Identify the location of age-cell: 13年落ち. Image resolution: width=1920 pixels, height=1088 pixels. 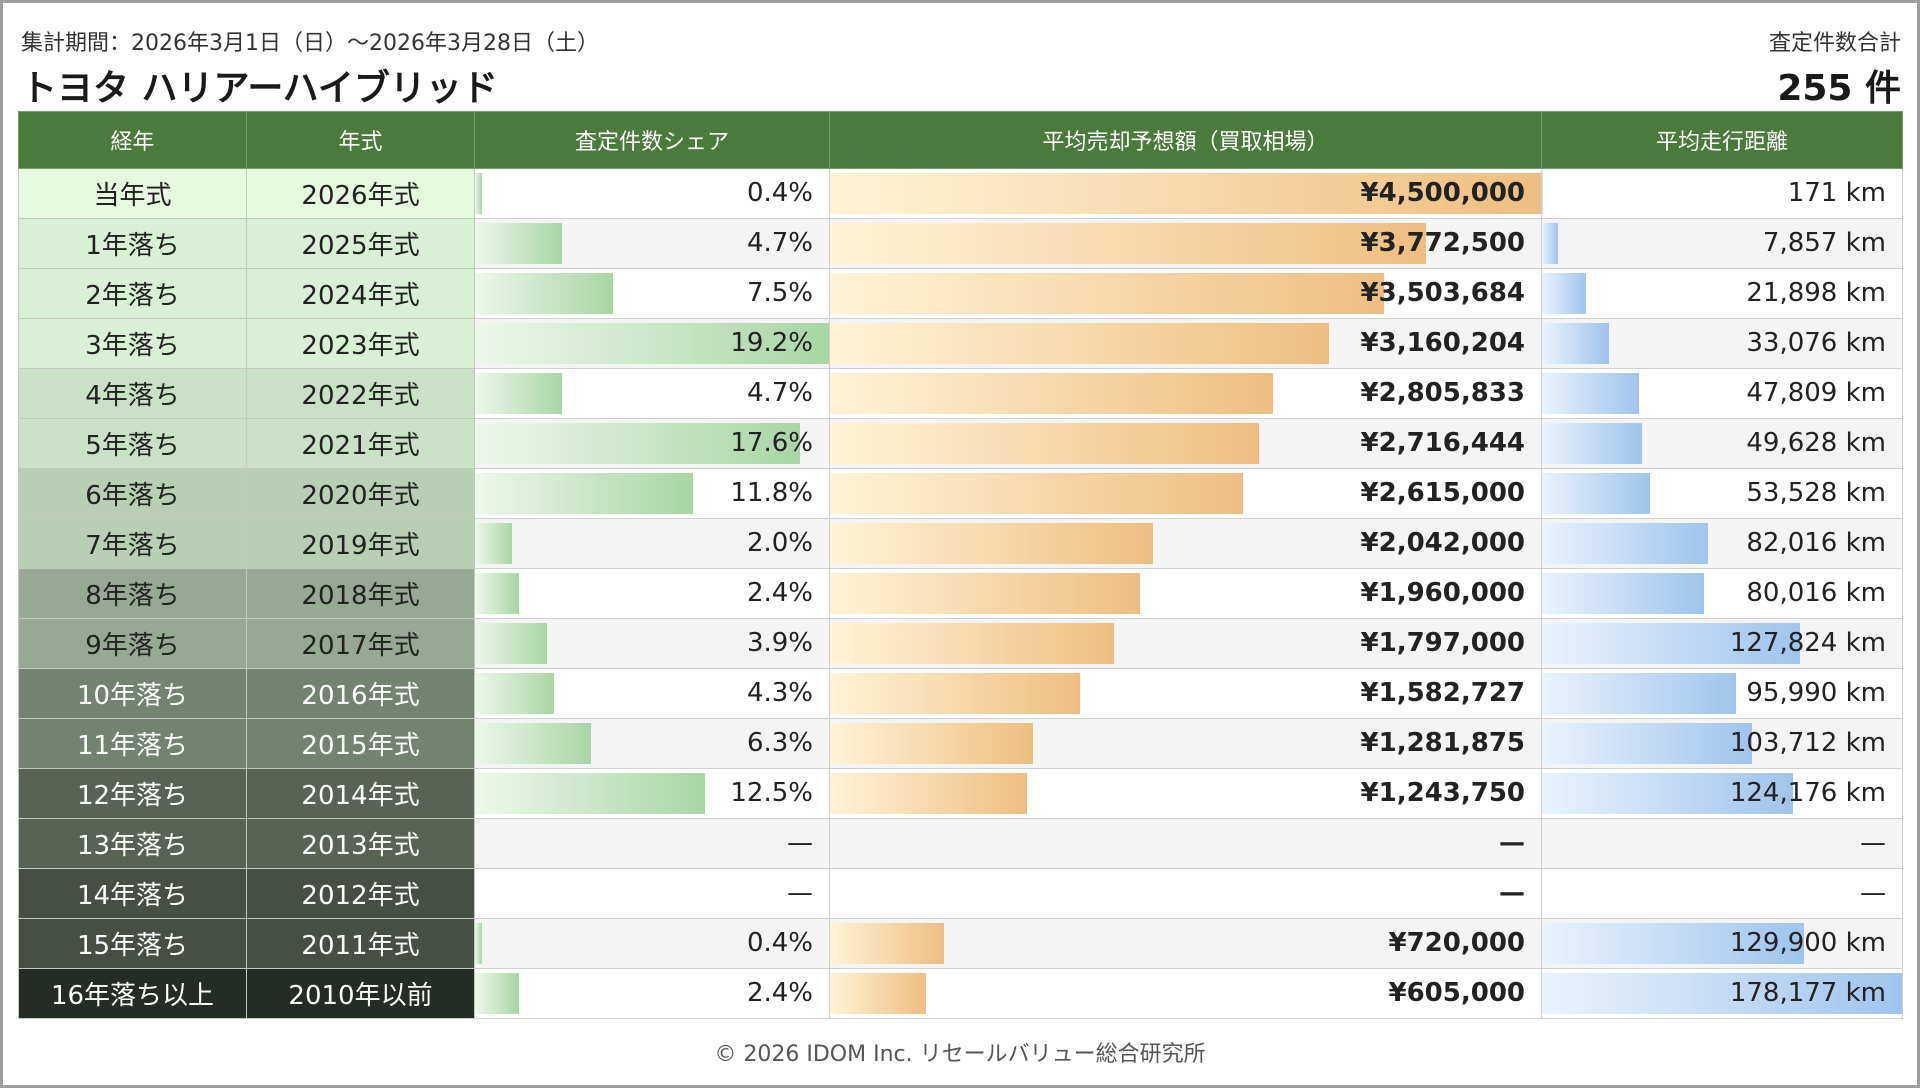
(132, 843).